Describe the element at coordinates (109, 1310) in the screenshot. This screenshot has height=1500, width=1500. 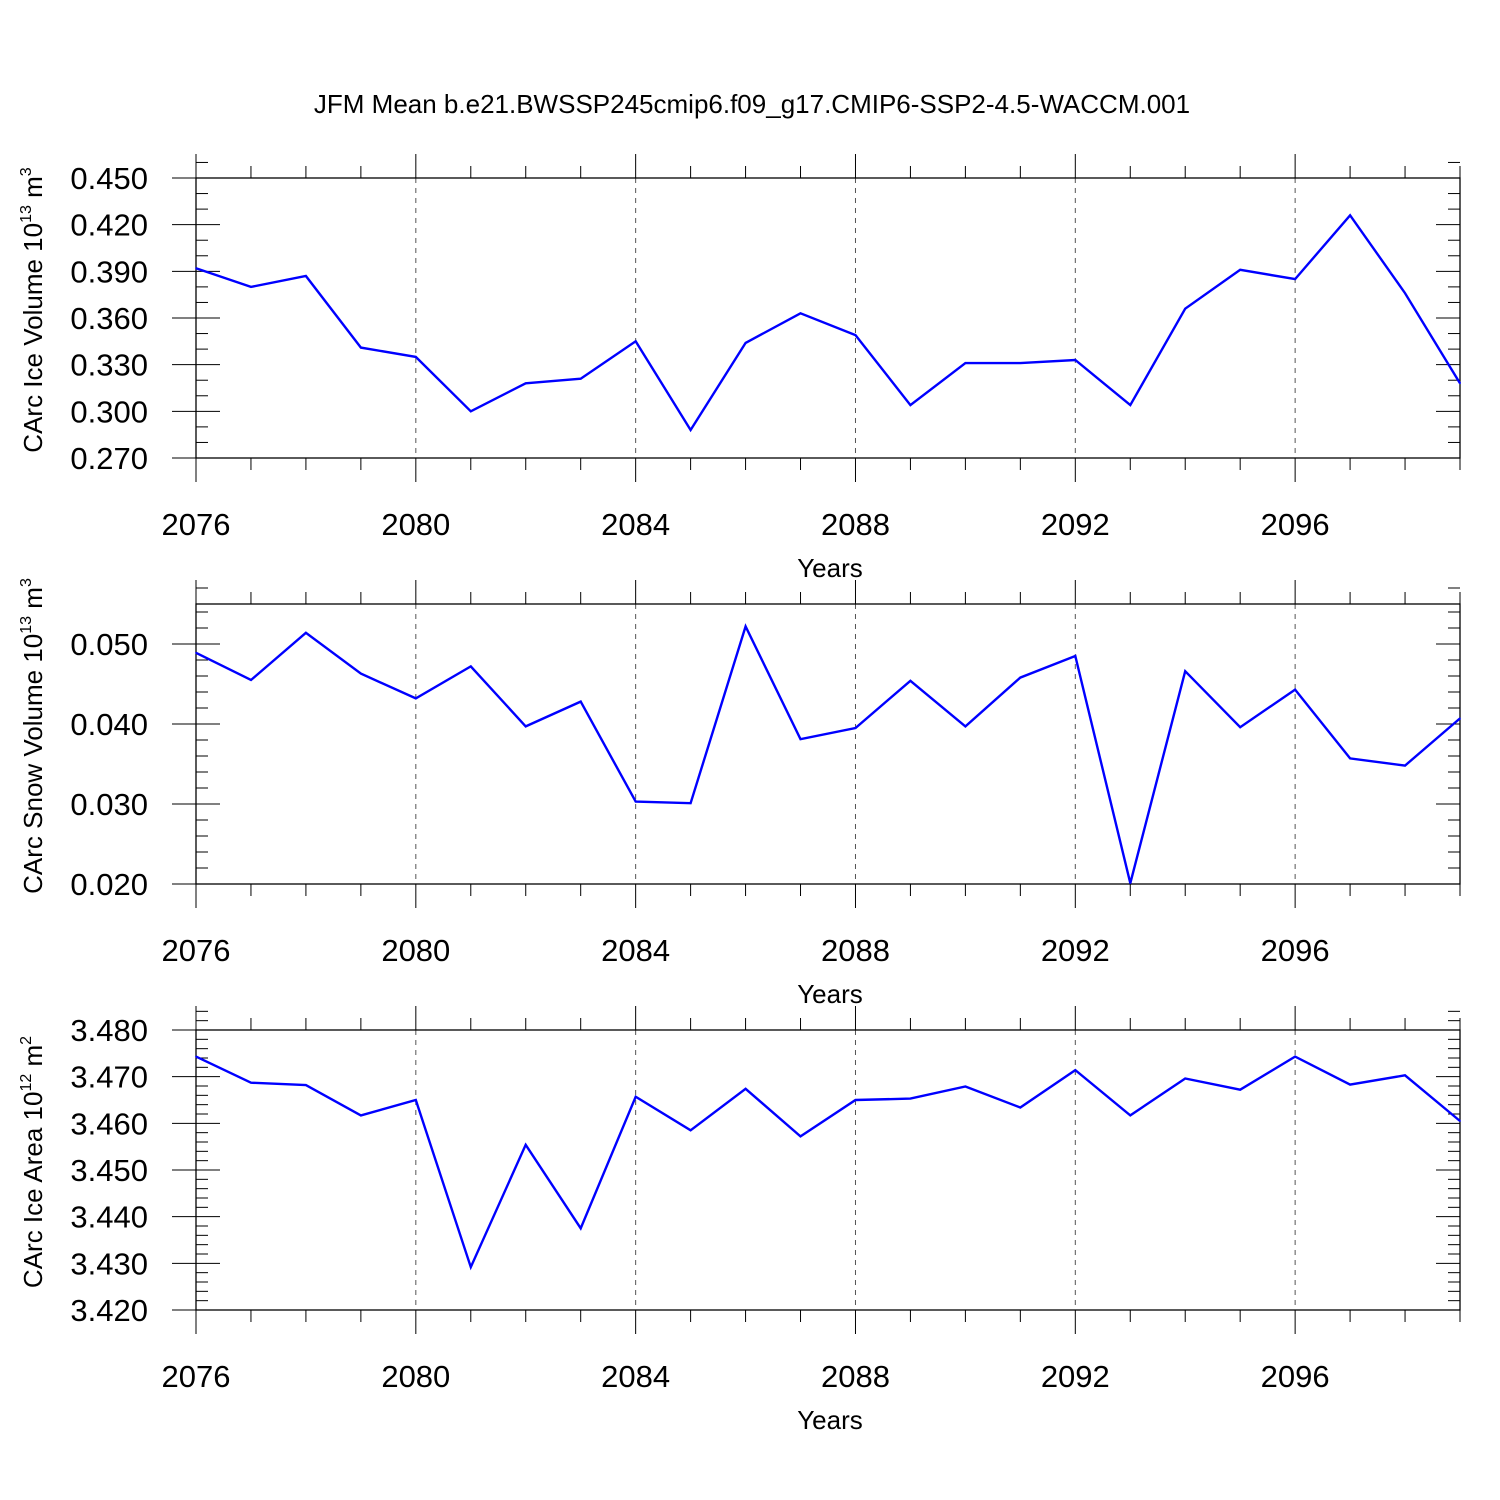
I see `y-tick-label: 3.420` at that location.